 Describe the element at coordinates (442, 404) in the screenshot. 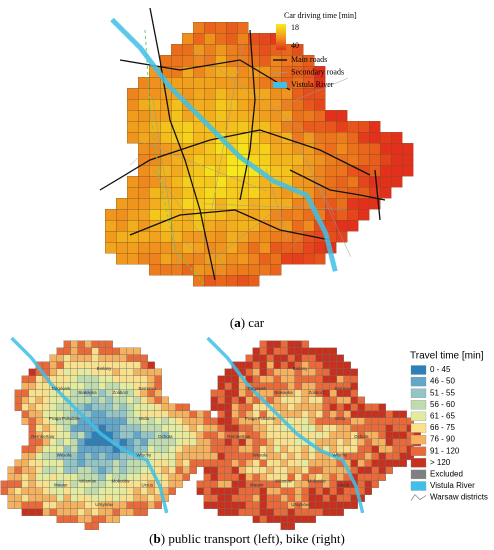

I see `legend-label: 56 - 60` at that location.